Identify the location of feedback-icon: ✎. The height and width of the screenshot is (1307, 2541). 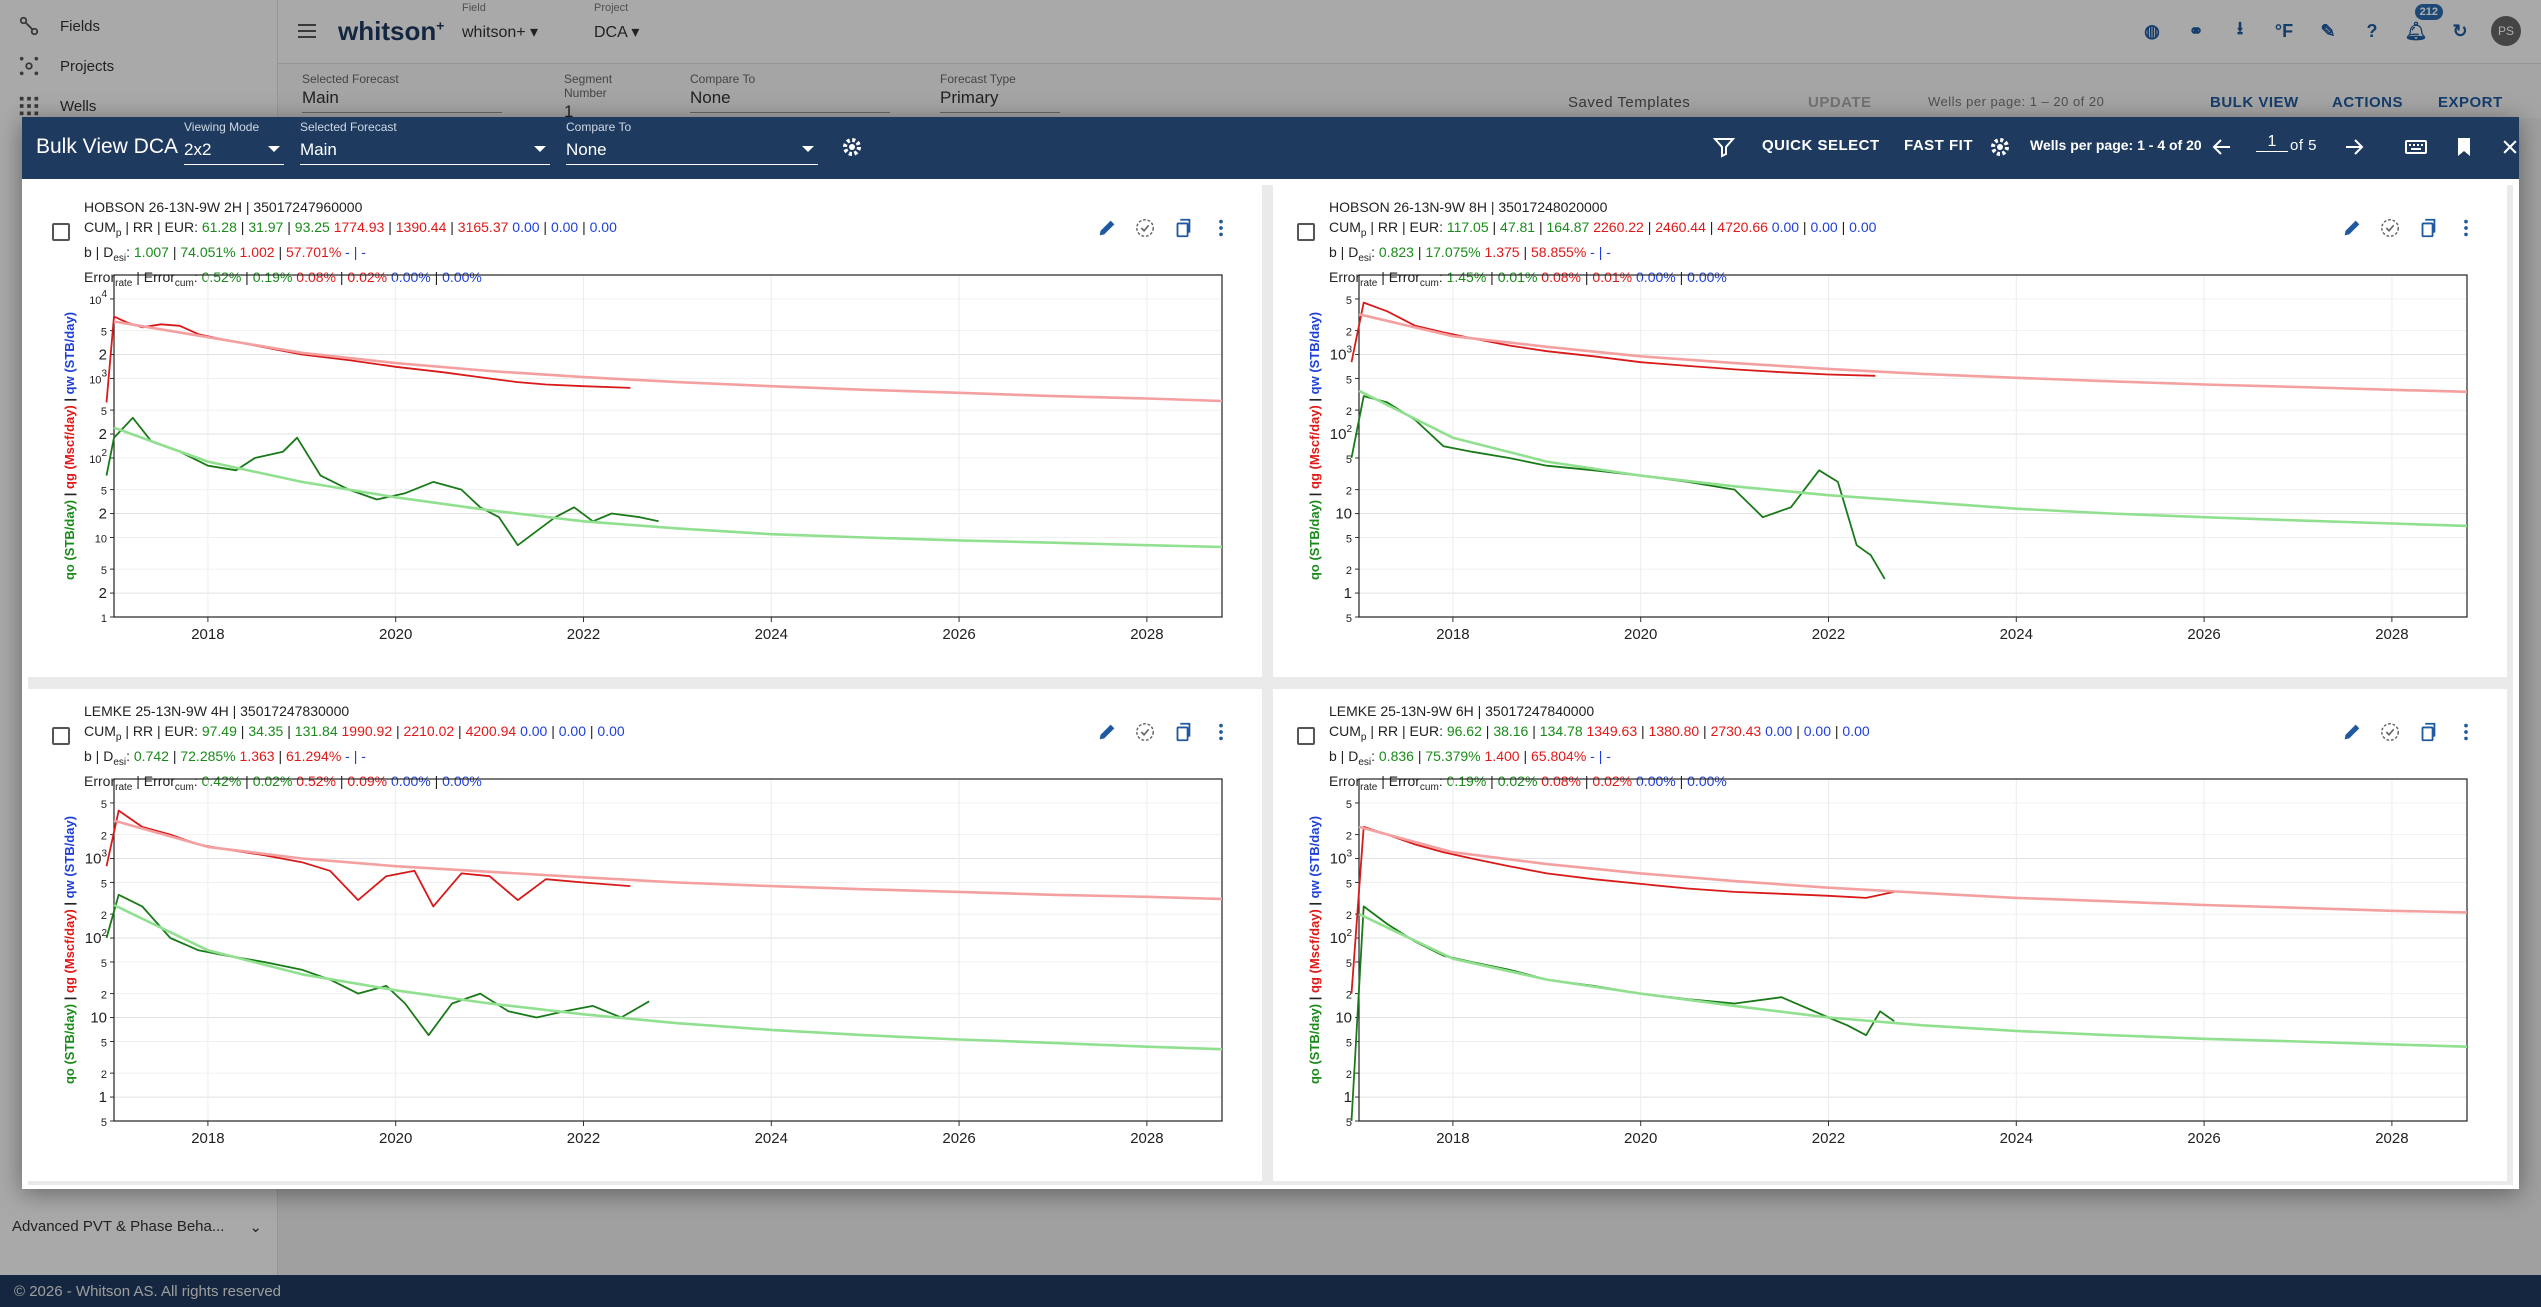
(2328, 30).